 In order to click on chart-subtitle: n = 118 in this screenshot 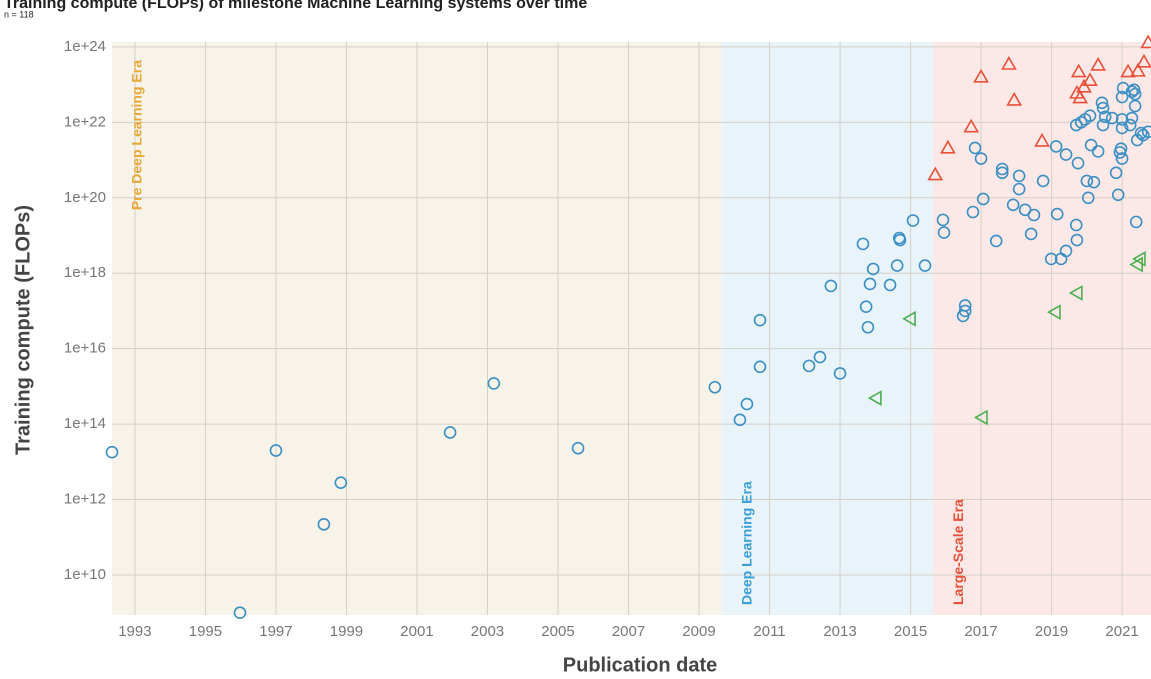, I will do `click(19, 14)`.